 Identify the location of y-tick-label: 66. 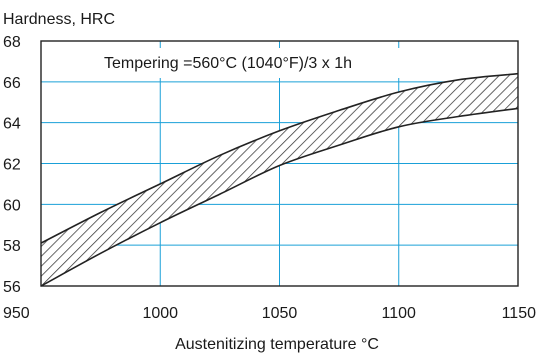
(12, 83).